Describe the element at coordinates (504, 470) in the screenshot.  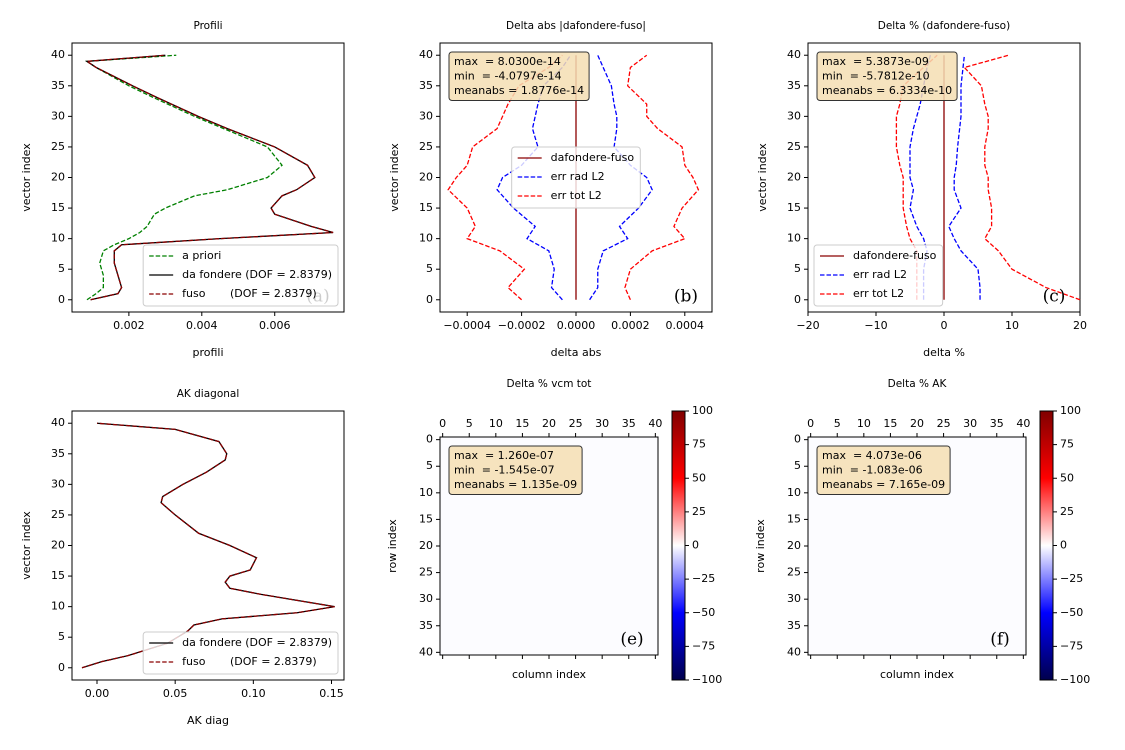
I see `stats-text: min = -1.545e-07` at that location.